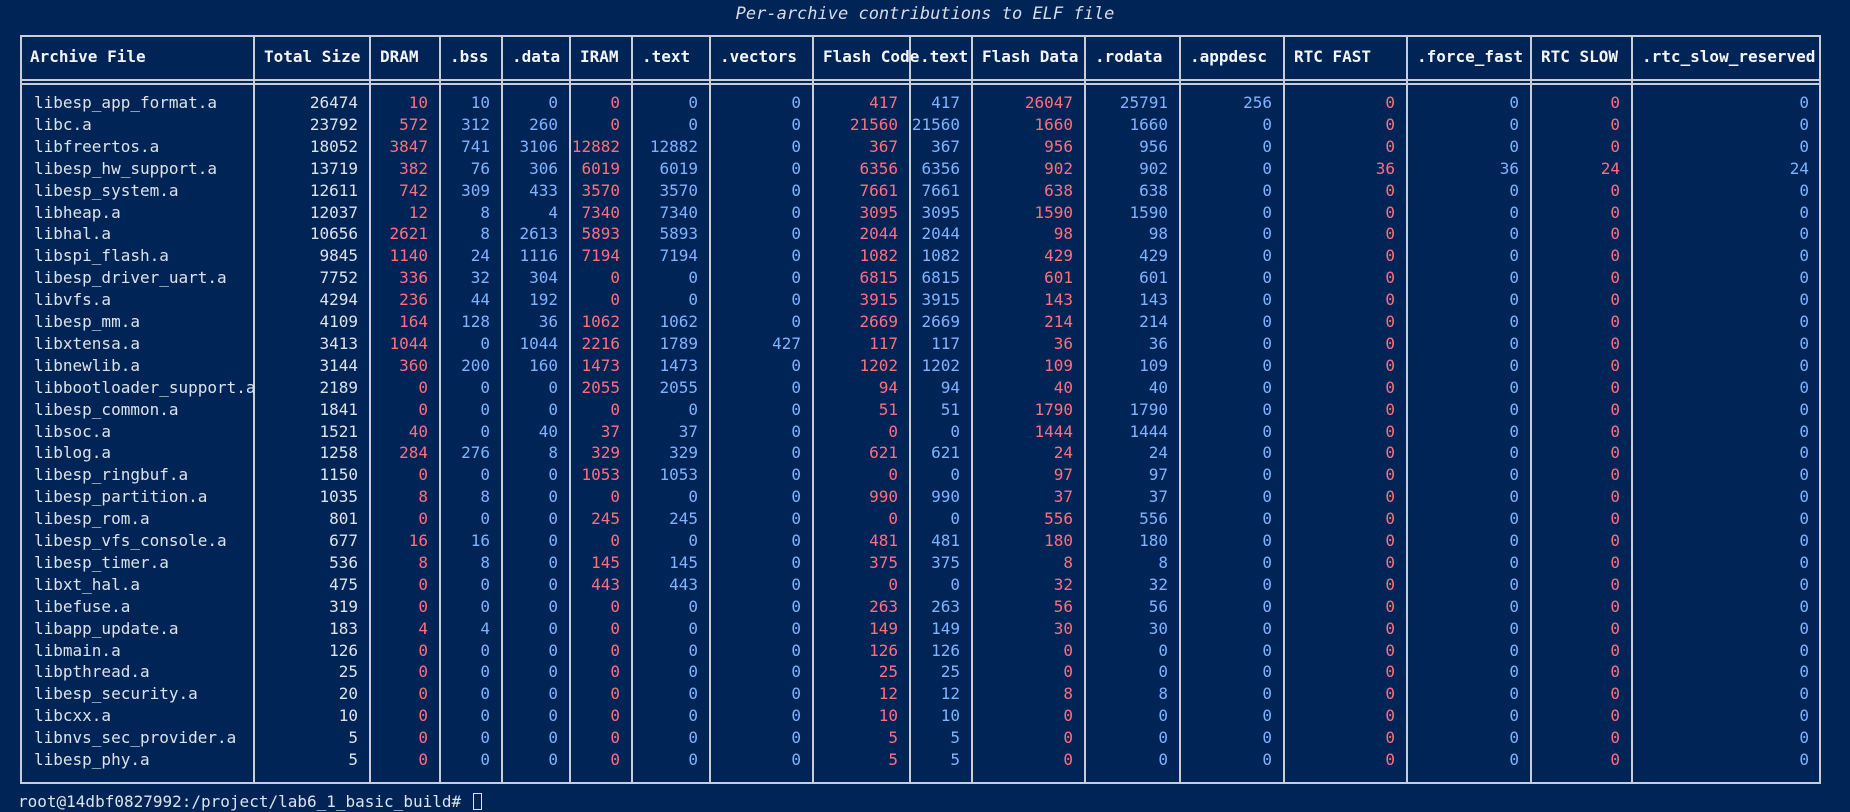 The width and height of the screenshot is (1850, 812). What do you see at coordinates (548, 431) in the screenshot?
I see `cell-data: 40` at bounding box center [548, 431].